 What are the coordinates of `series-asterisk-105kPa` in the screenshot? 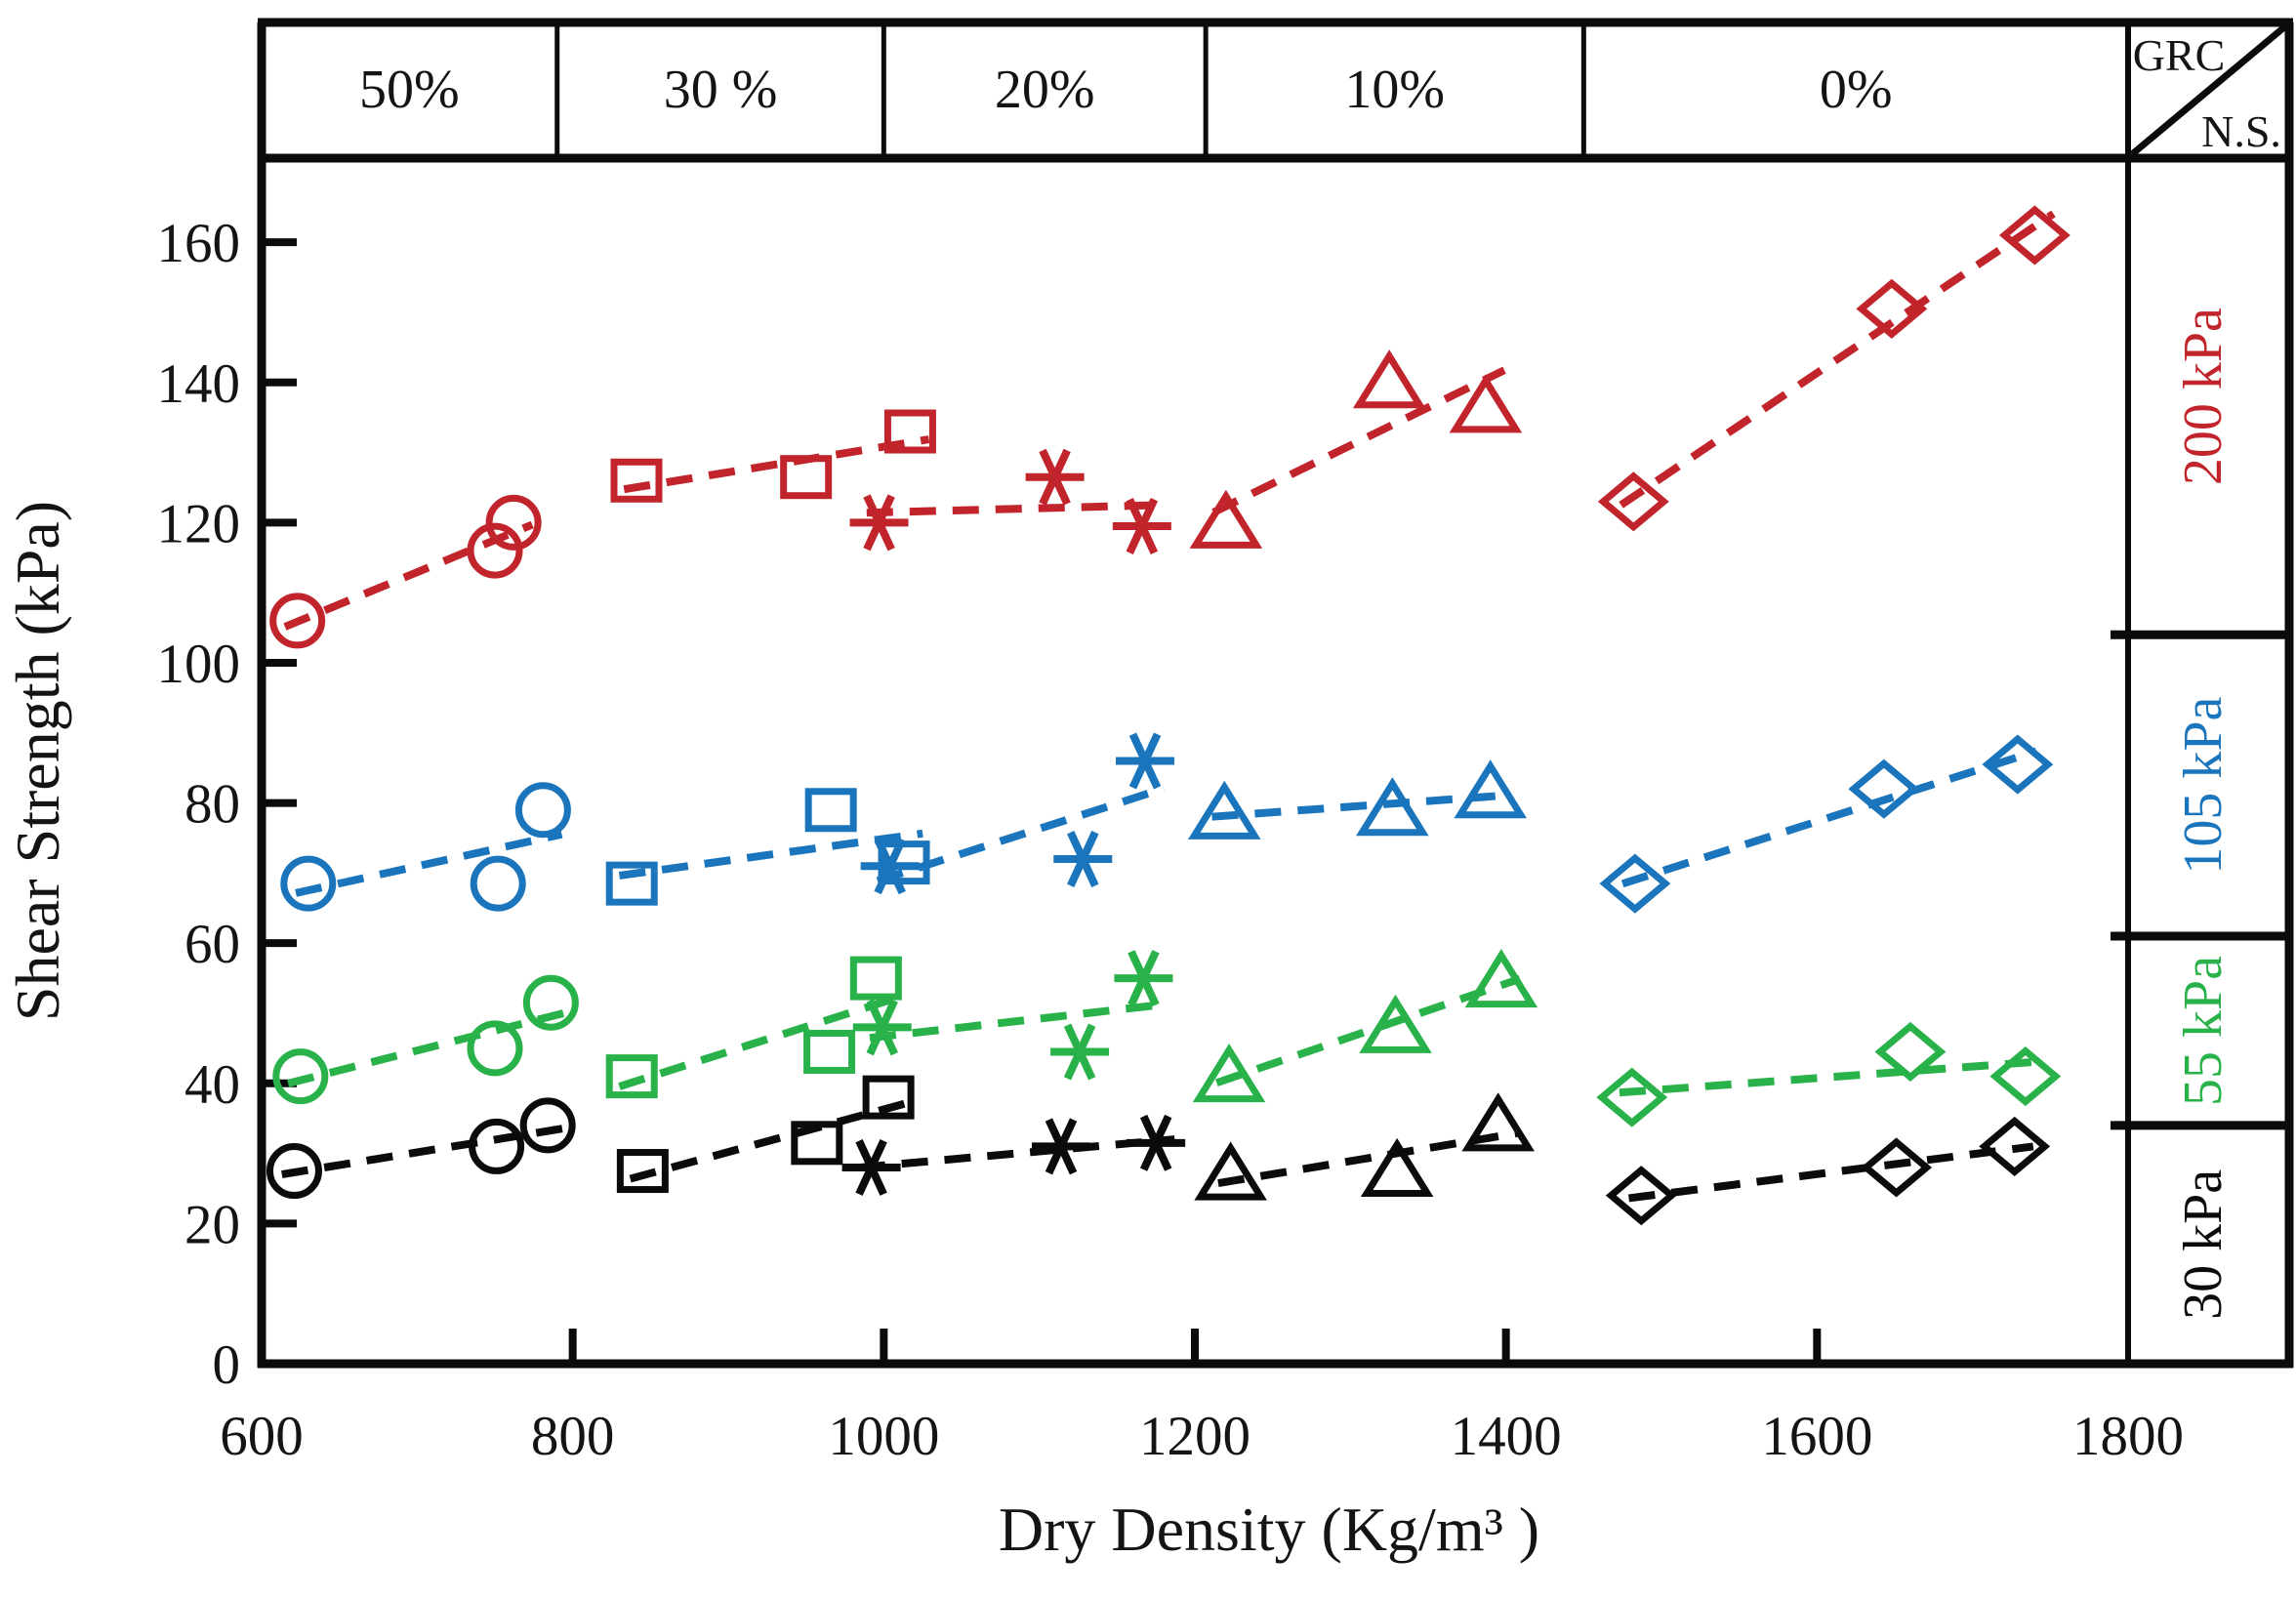 It's located at (1017, 813).